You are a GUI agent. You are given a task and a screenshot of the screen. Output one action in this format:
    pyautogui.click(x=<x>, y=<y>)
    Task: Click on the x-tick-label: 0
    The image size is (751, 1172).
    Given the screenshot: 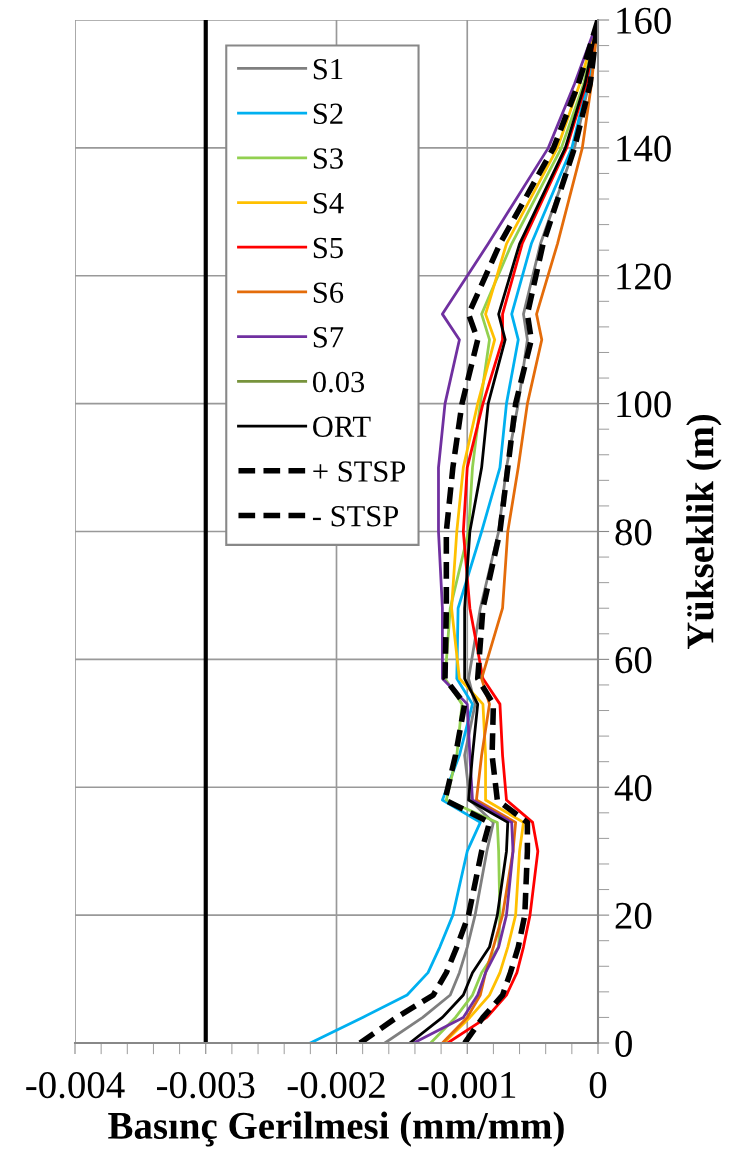 What is the action you would take?
    pyautogui.click(x=598, y=1085)
    